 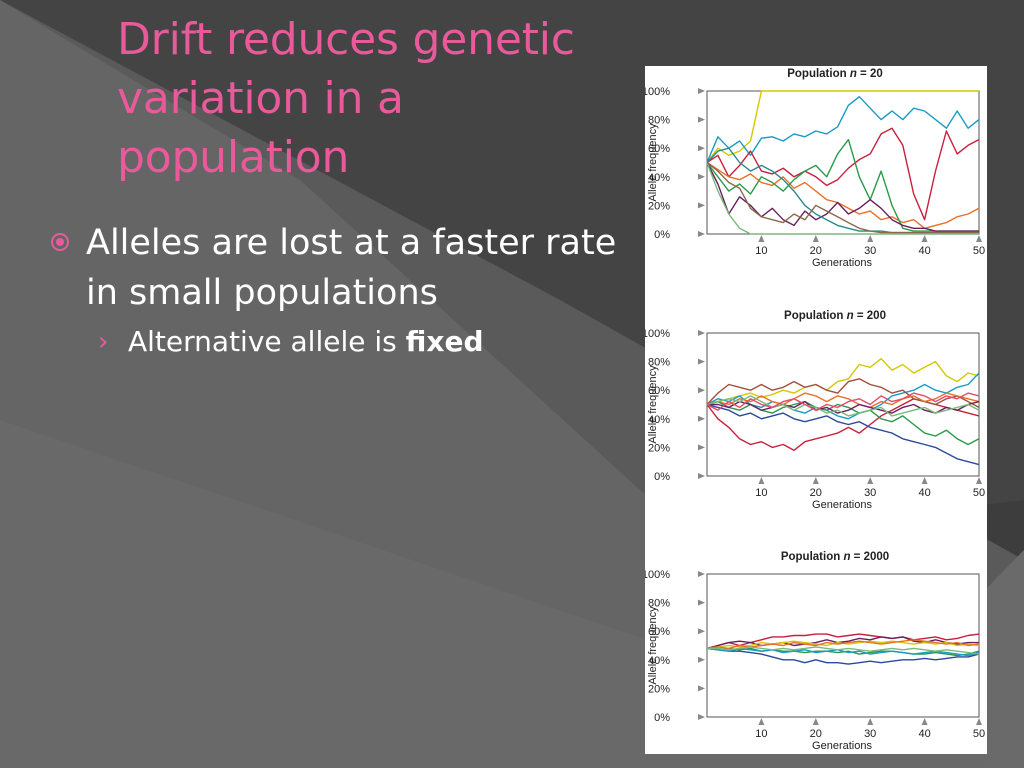 I want to click on chart-title: Population n = 2000, so click(x=835, y=557).